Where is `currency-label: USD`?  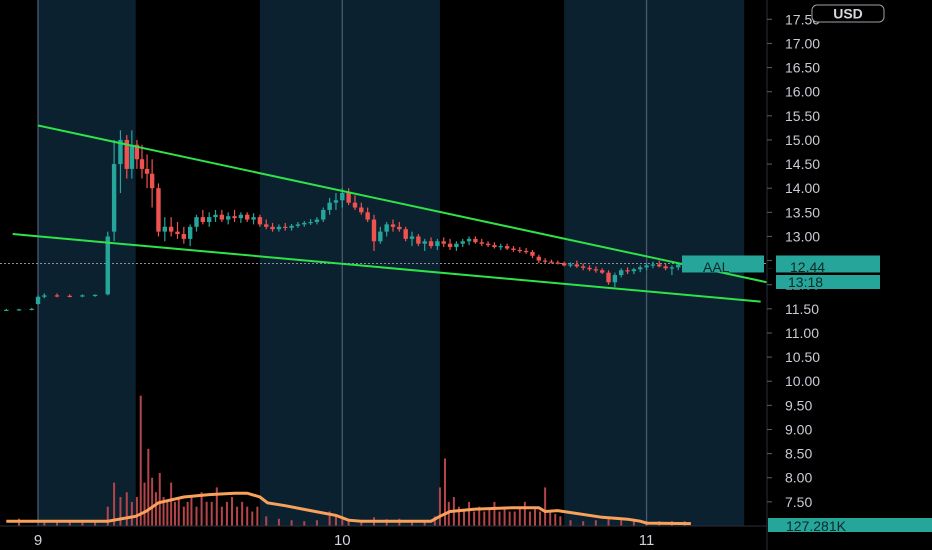
currency-label: USD is located at coordinates (848, 14).